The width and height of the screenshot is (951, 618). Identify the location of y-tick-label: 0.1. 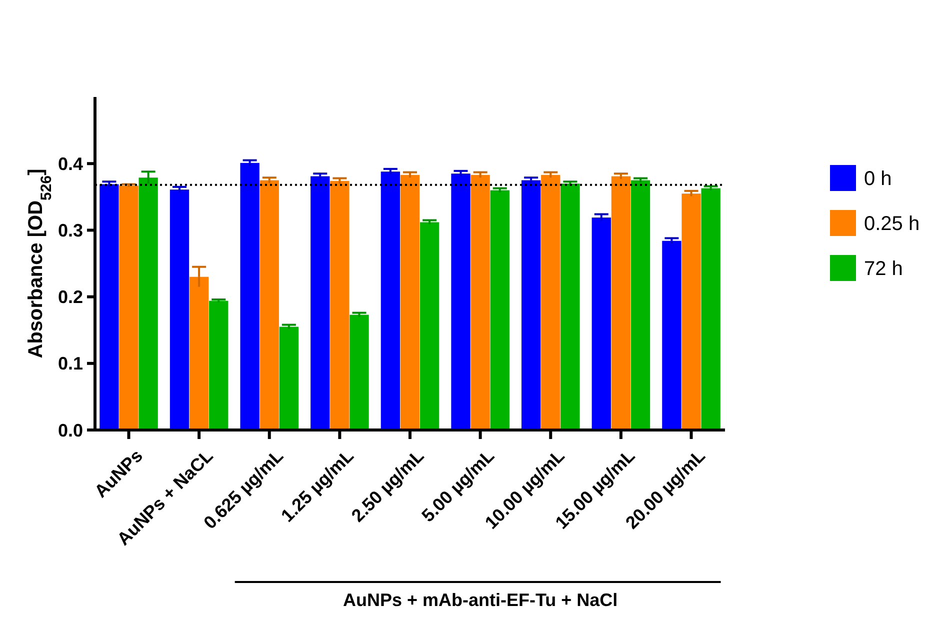
(70, 364).